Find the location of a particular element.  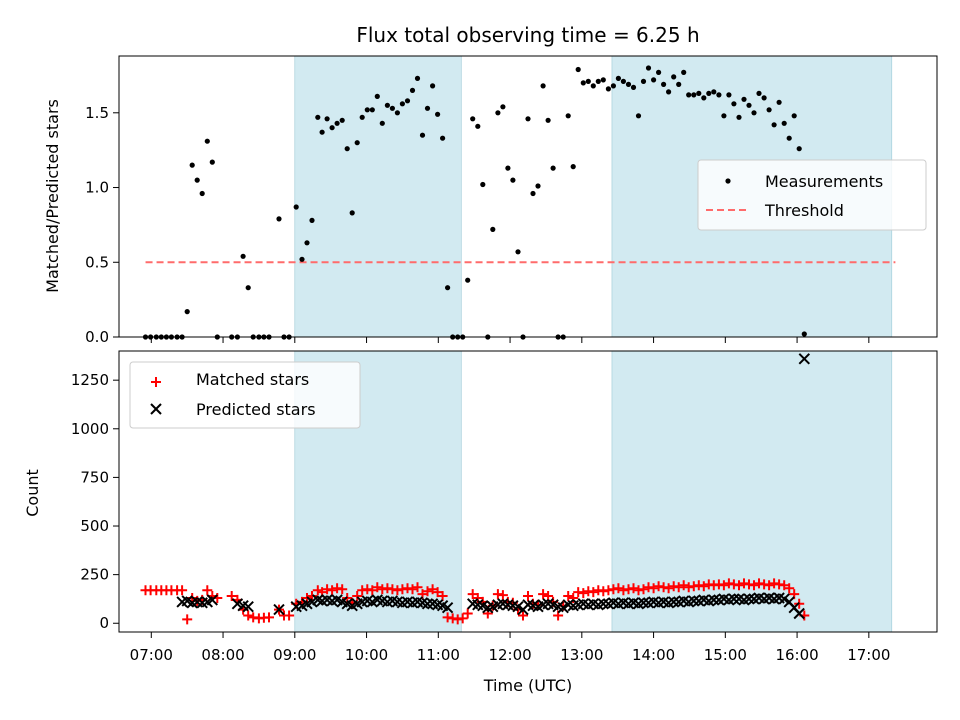

legend-measurements-marker is located at coordinates (728, 181).